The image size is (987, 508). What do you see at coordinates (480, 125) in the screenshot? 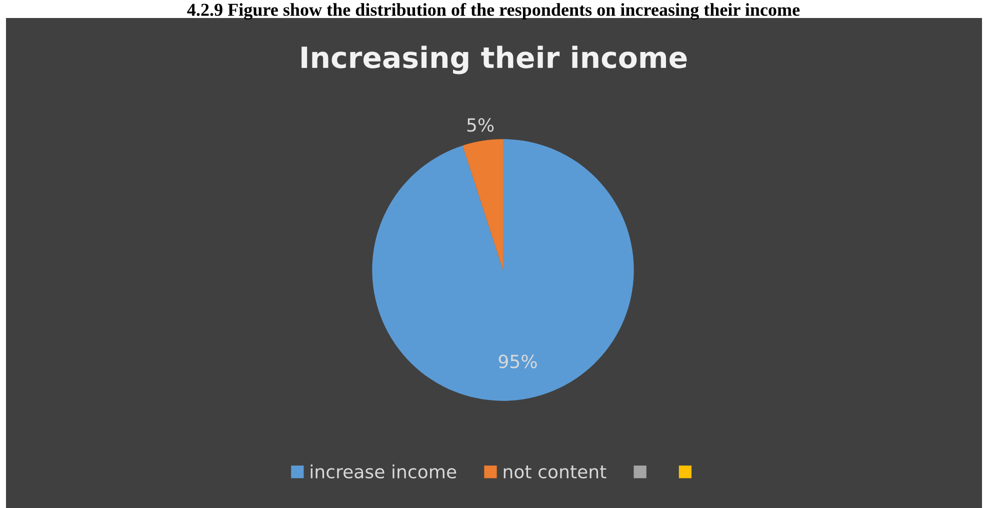
I see `data-label: 5%` at bounding box center [480, 125].